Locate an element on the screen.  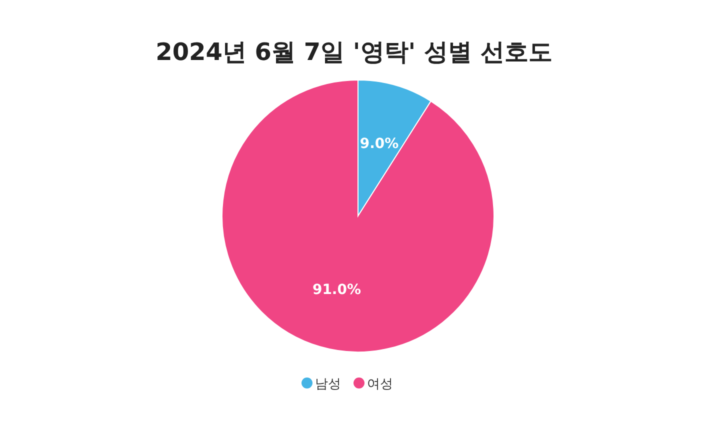
legend-label: 여성 is located at coordinates (380, 384).